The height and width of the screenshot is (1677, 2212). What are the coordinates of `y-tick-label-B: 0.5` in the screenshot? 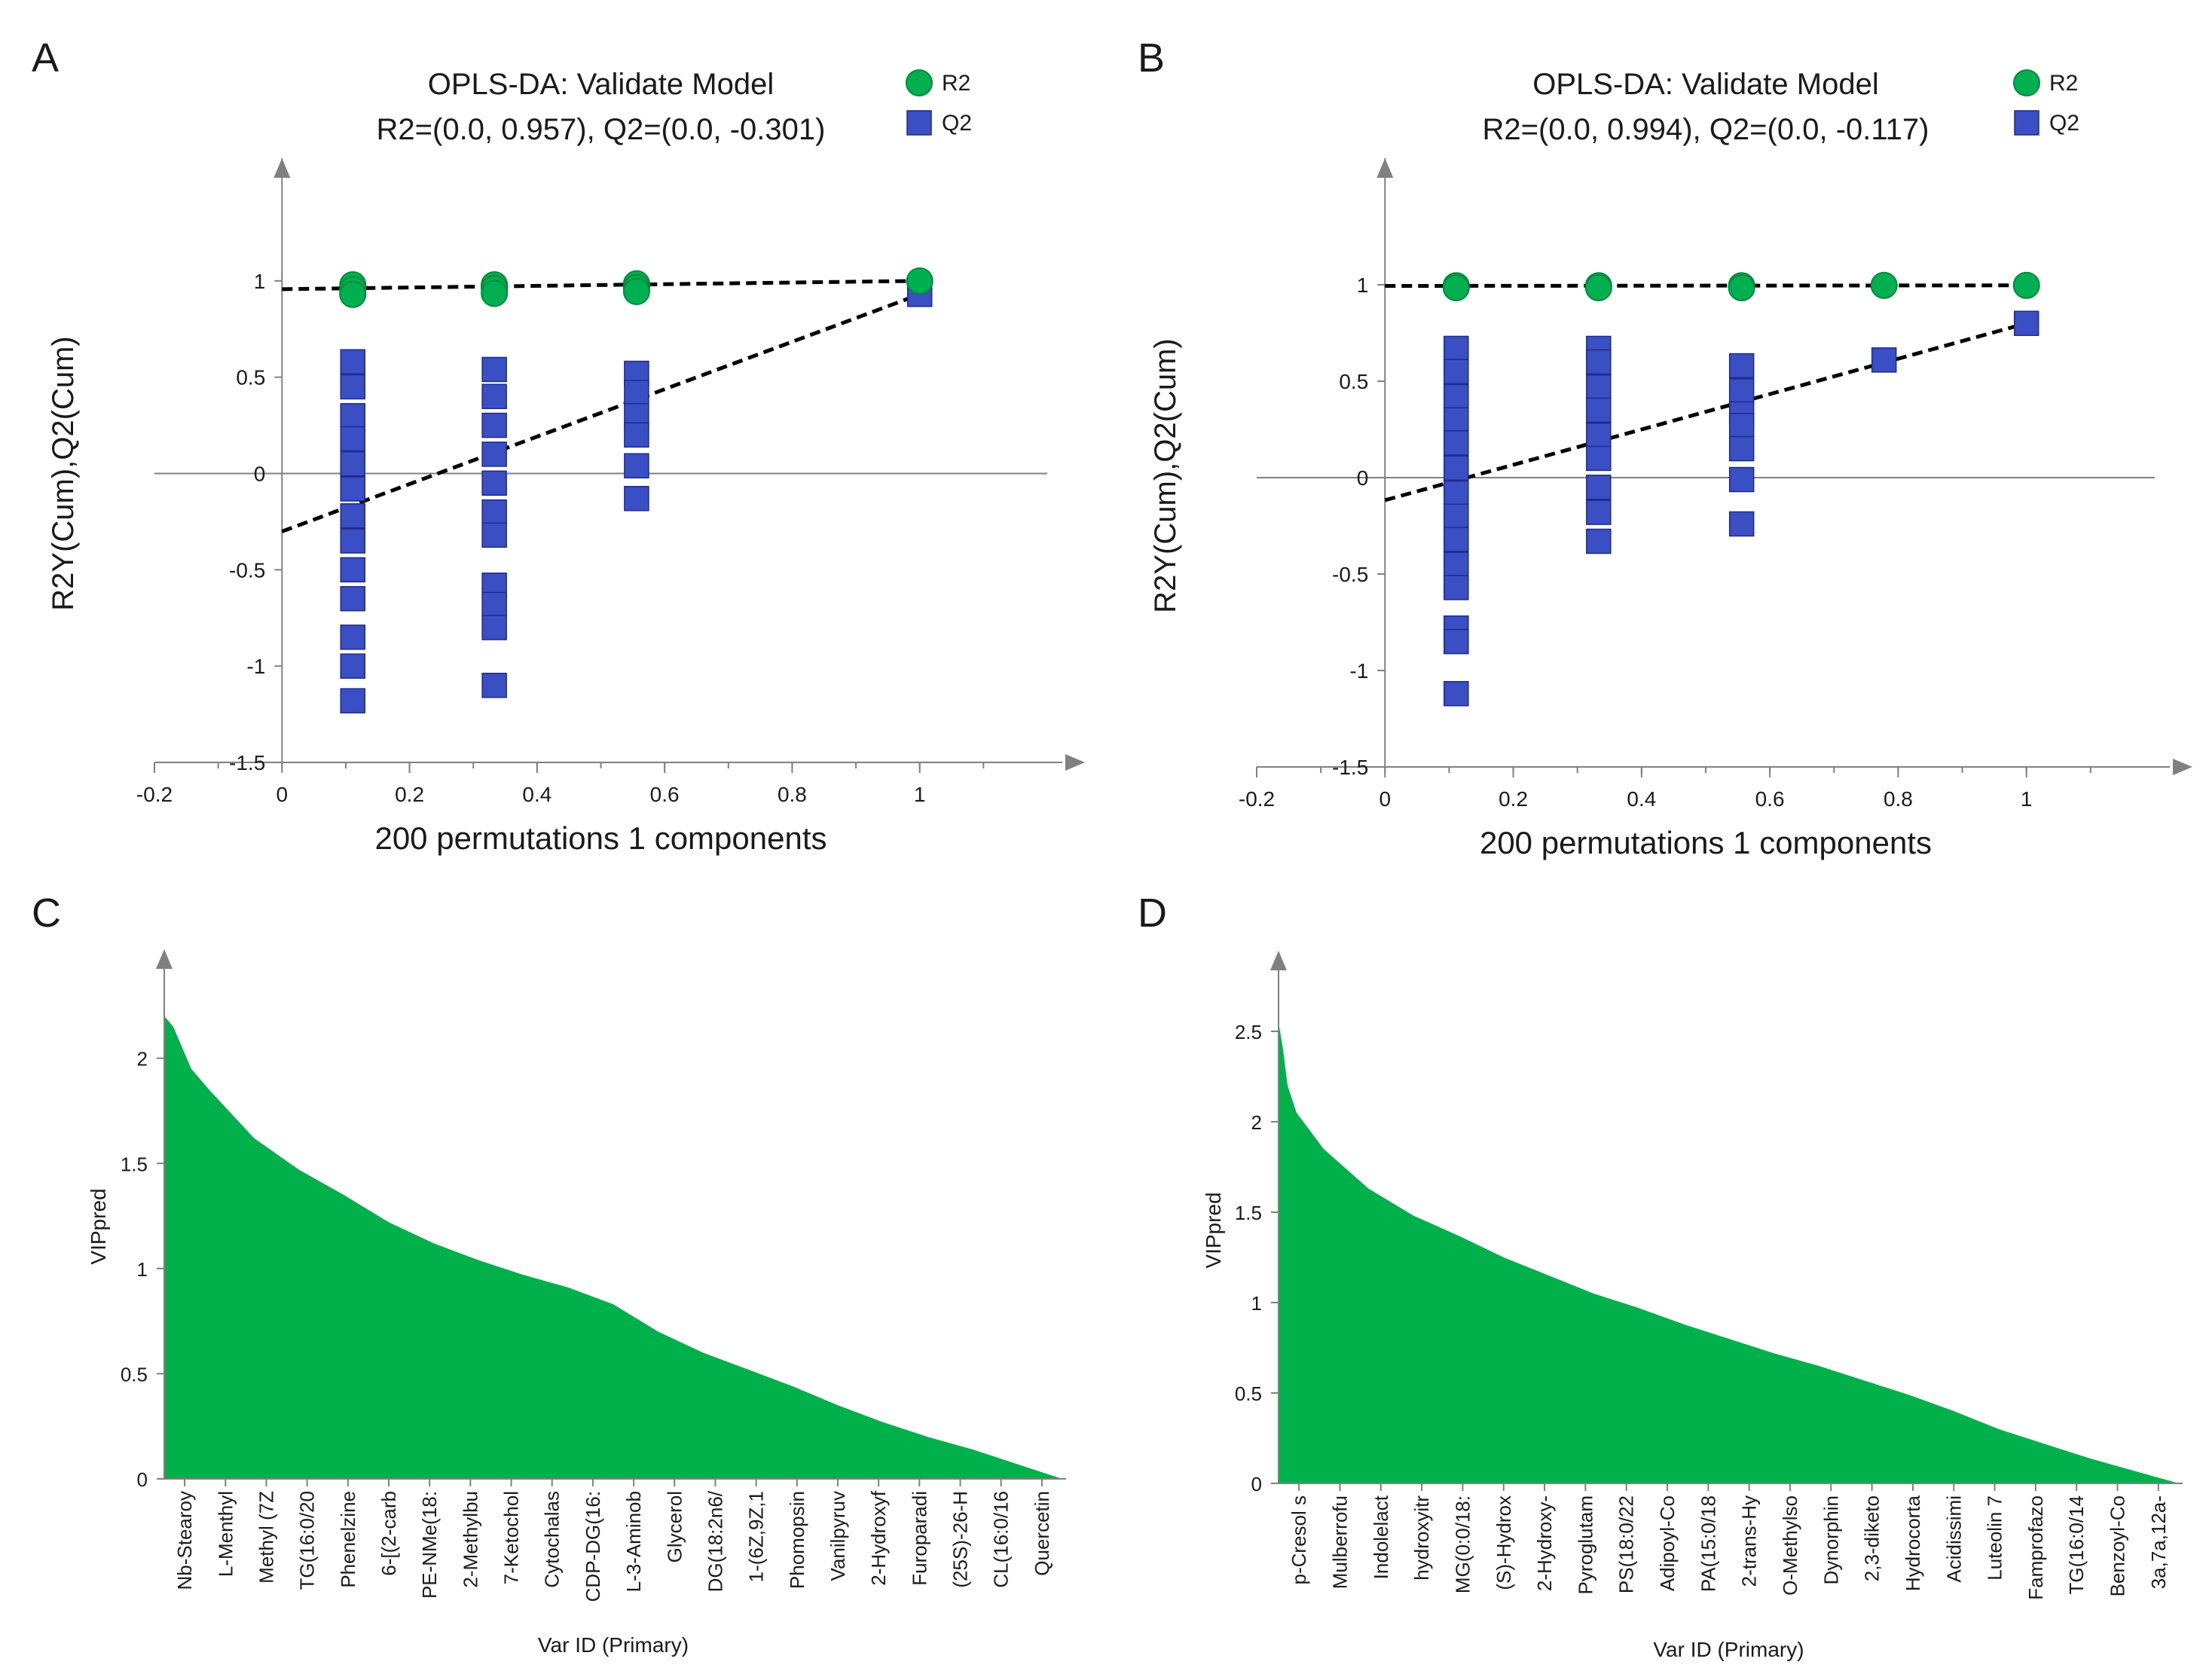 It's located at (1353, 381).